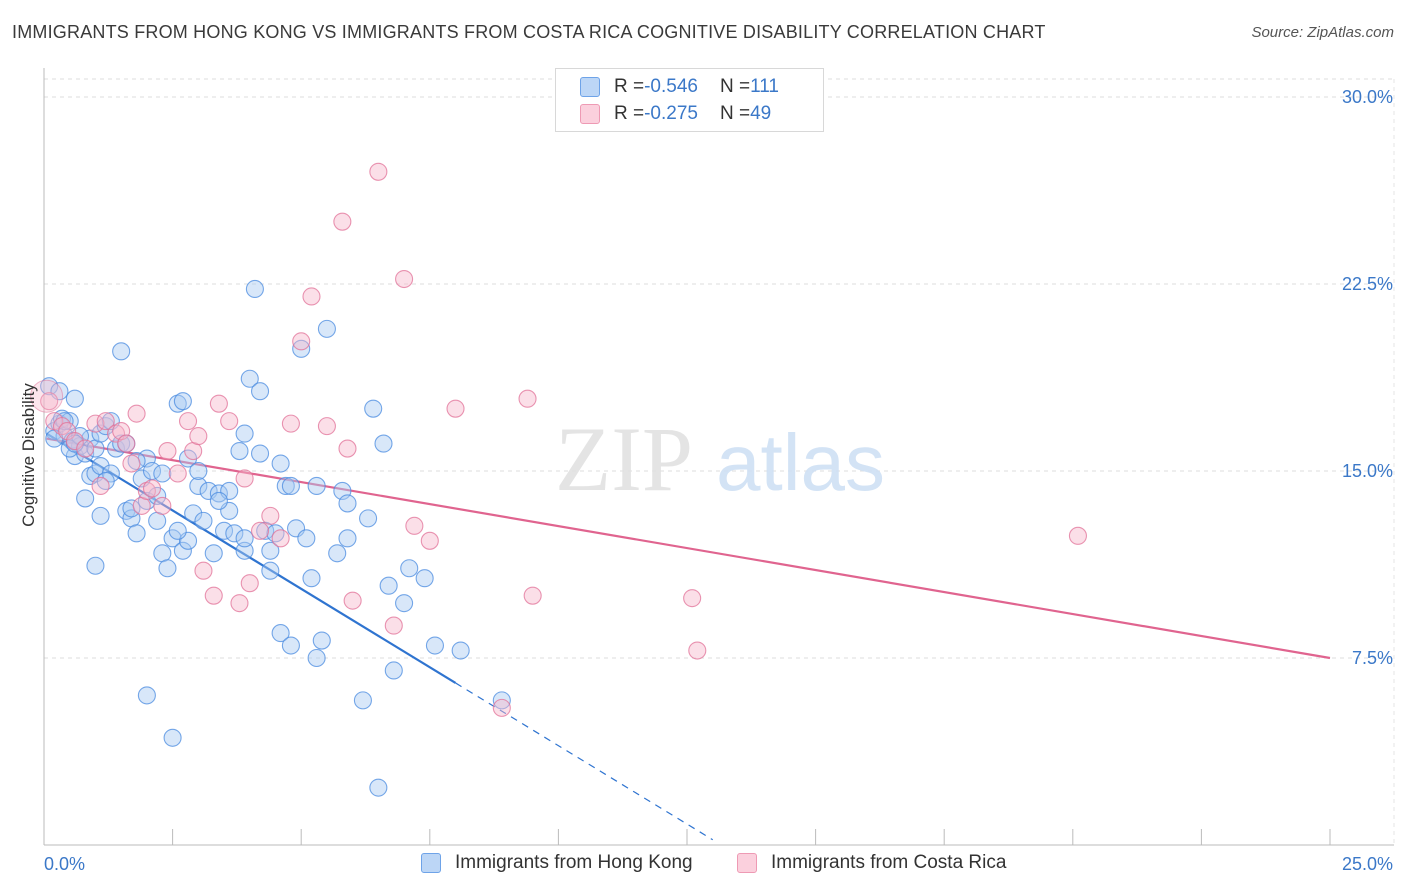 This screenshot has height=892, width=1406. I want to click on y-axis-label: Cognitive Disability, so click(28, 455).